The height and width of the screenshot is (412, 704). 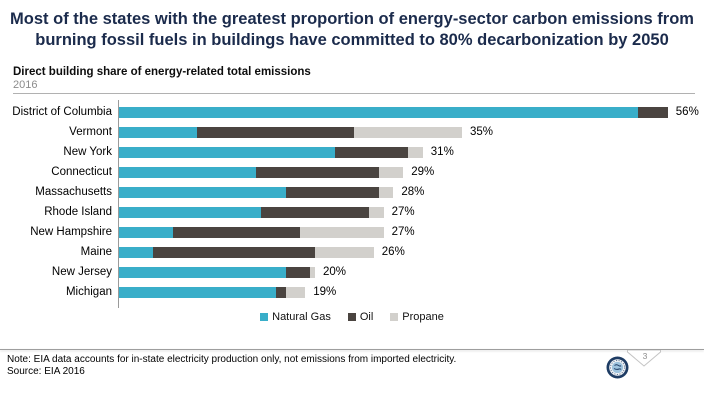 I want to click on chart-row: New York 31%, so click(x=352, y=152).